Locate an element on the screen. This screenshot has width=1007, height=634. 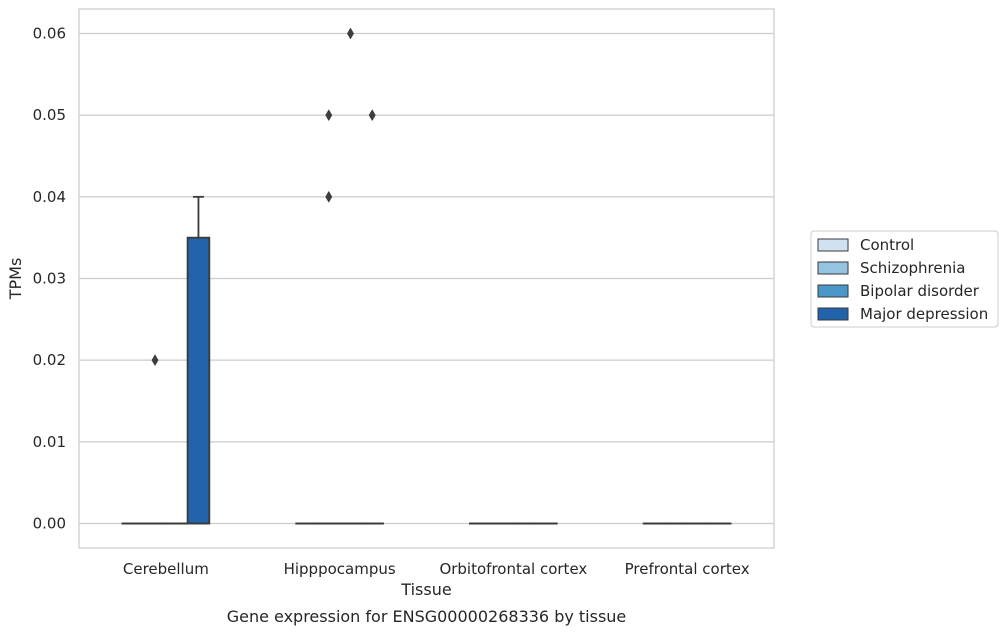
legend-label: Control is located at coordinates (887, 245).